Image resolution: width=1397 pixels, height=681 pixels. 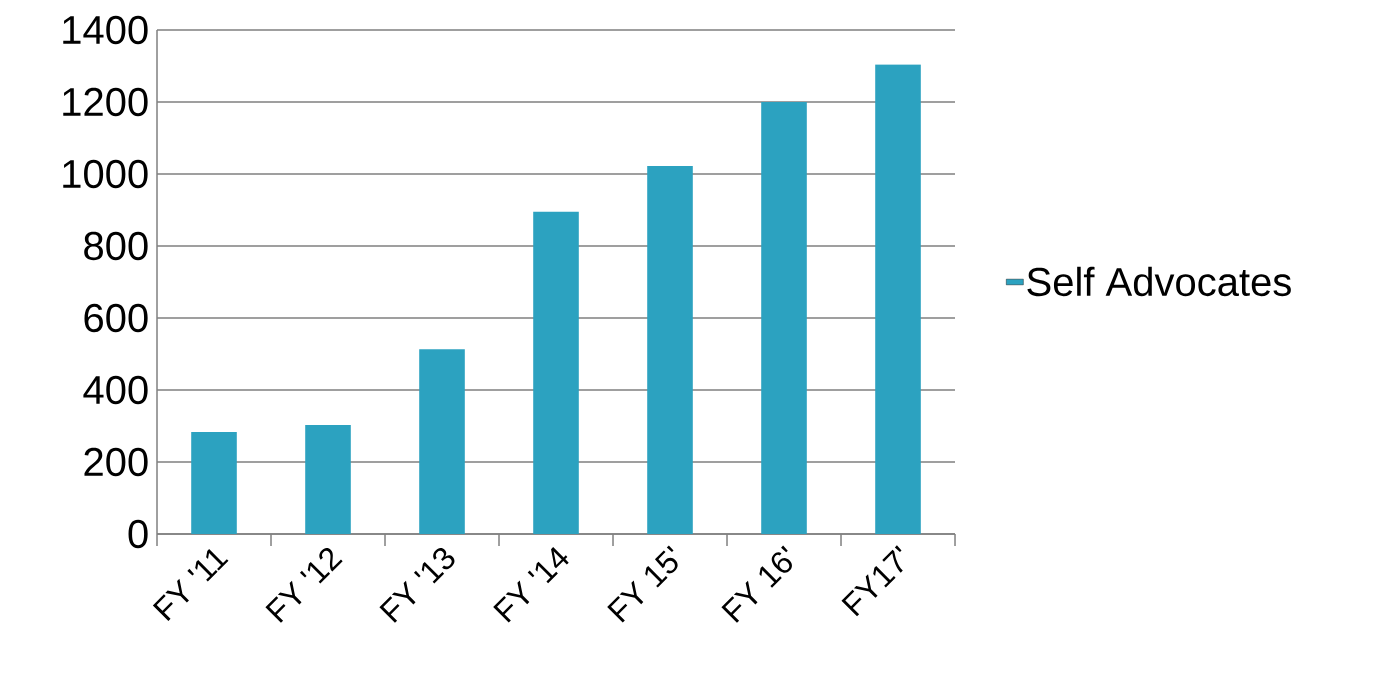 I want to click on x-tick-label: FY 15', so click(x=642, y=584).